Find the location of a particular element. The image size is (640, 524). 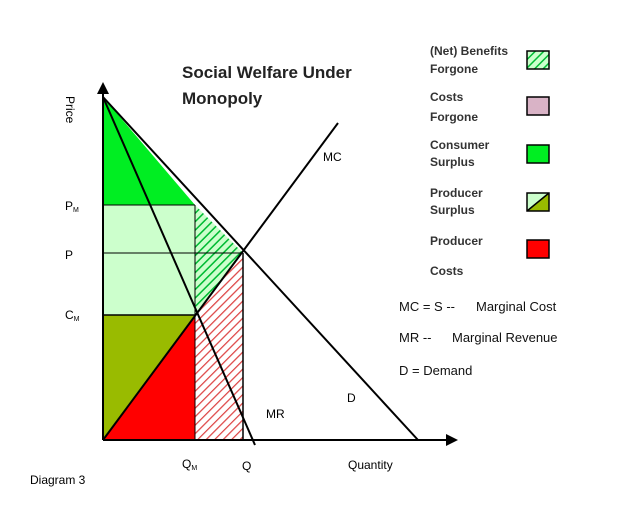

mr-curve-label: MR is located at coordinates (275, 414).